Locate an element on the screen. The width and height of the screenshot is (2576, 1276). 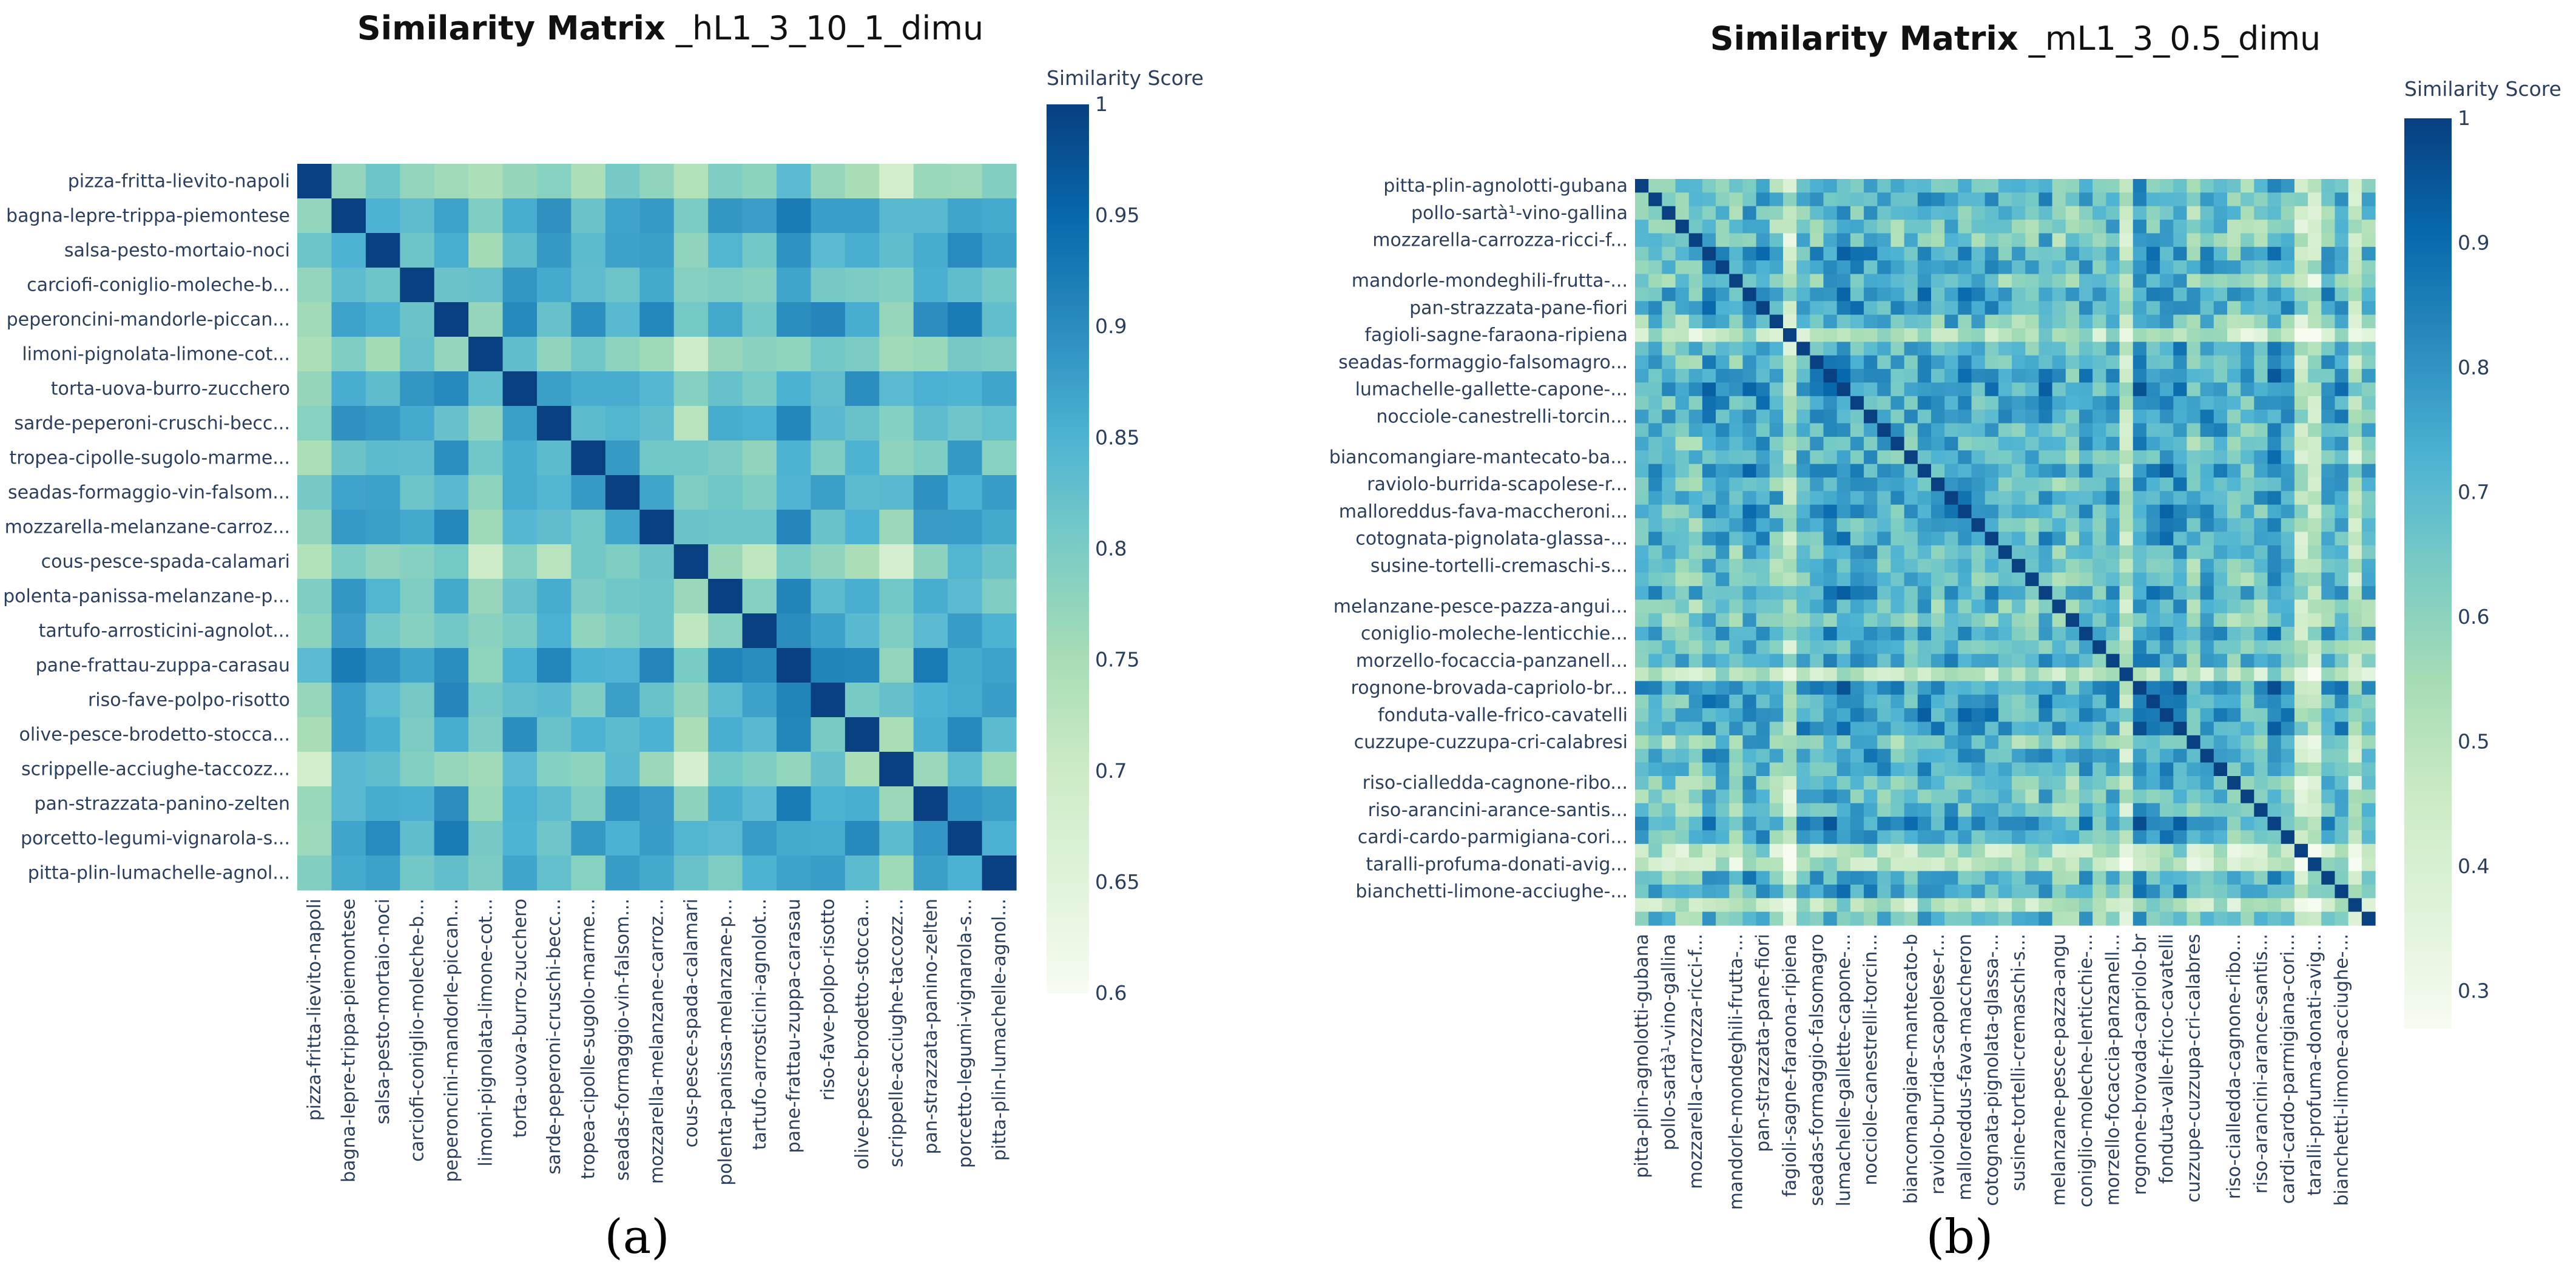
chart-title-a-rest: _hL1_3_10_1_dimu is located at coordinates (825, 28).